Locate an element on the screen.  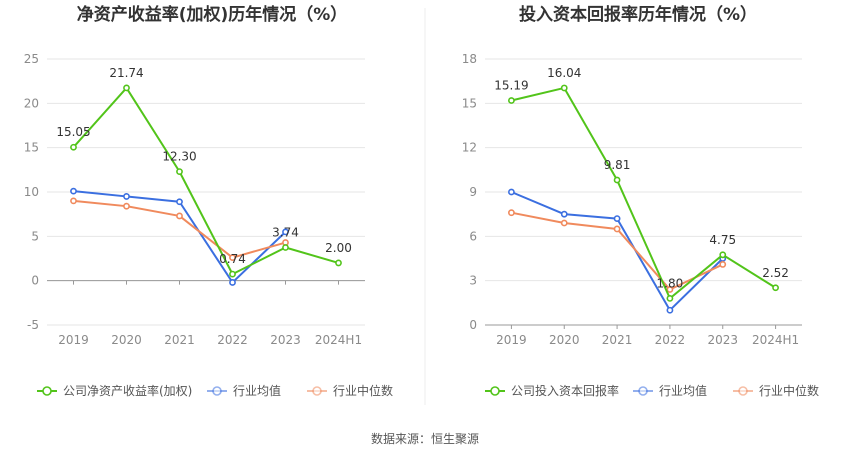
y-tick-label: -5 is located at coordinates (33, 325).